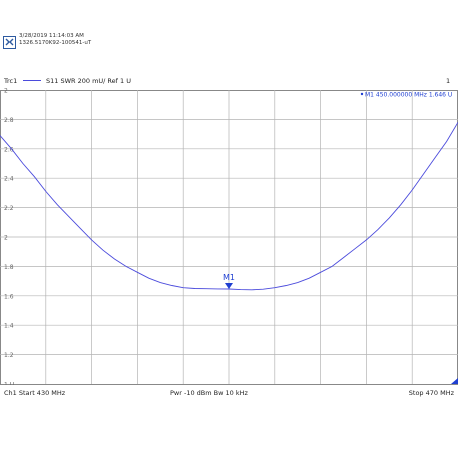  Describe the element at coordinates (408, 95) in the screenshot. I see `marker-readout: M1 450.000000 MHz 1.646 U` at that location.